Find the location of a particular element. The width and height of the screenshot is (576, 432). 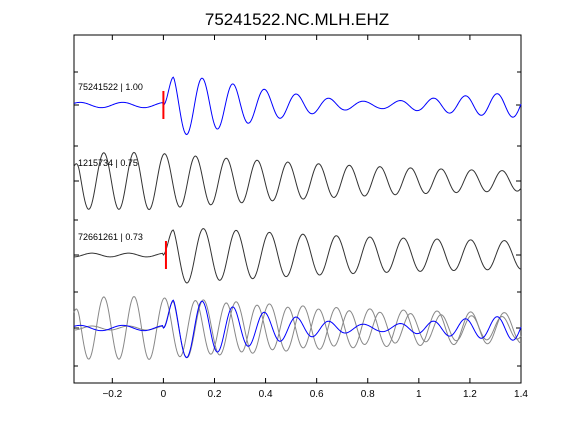

x-tick-label: 0.4 is located at coordinates (266, 394).